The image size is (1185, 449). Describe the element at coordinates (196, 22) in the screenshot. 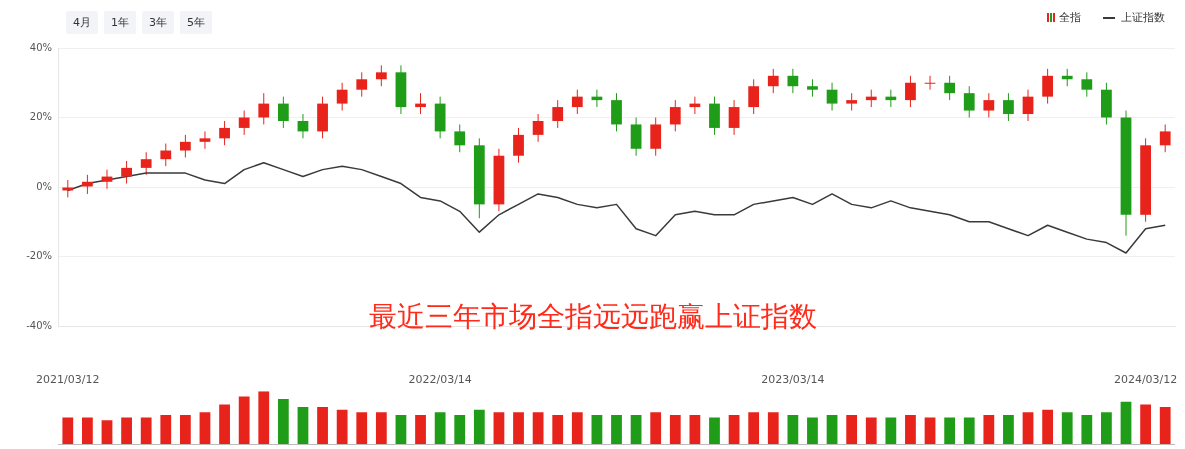

I see `text: 5年` at that location.